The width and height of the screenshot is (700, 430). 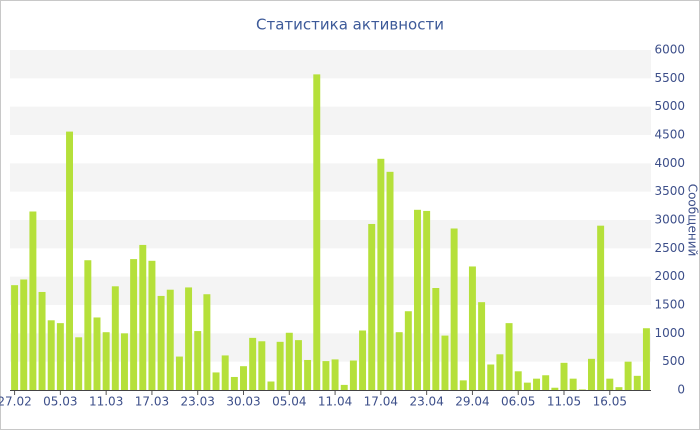 I want to click on x-tick-label: 11.04, so click(x=335, y=402).